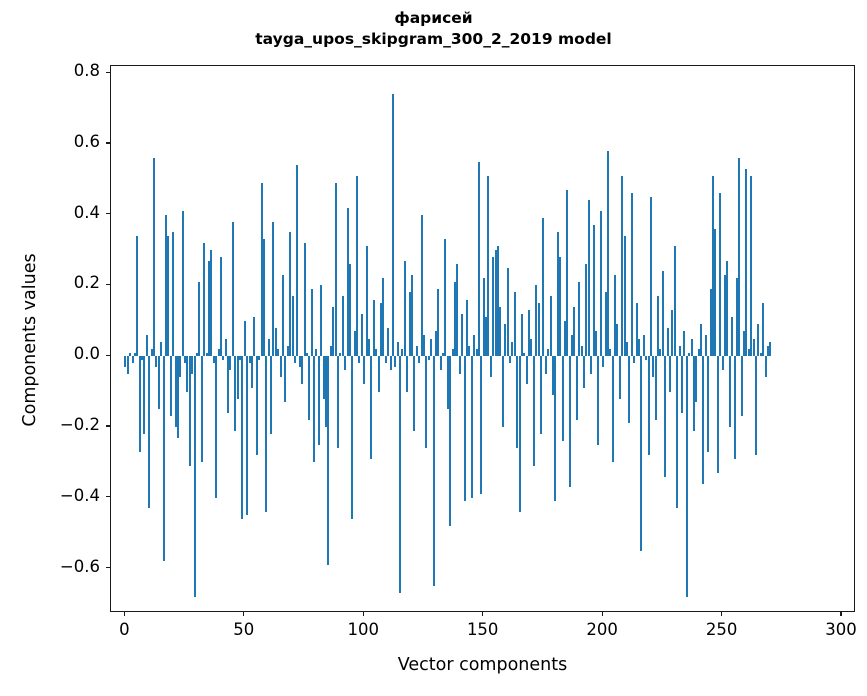 This screenshot has height=696, width=867. What do you see at coordinates (433, 18) in the screenshot?
I see `chart-title-line-1: фарисей` at bounding box center [433, 18].